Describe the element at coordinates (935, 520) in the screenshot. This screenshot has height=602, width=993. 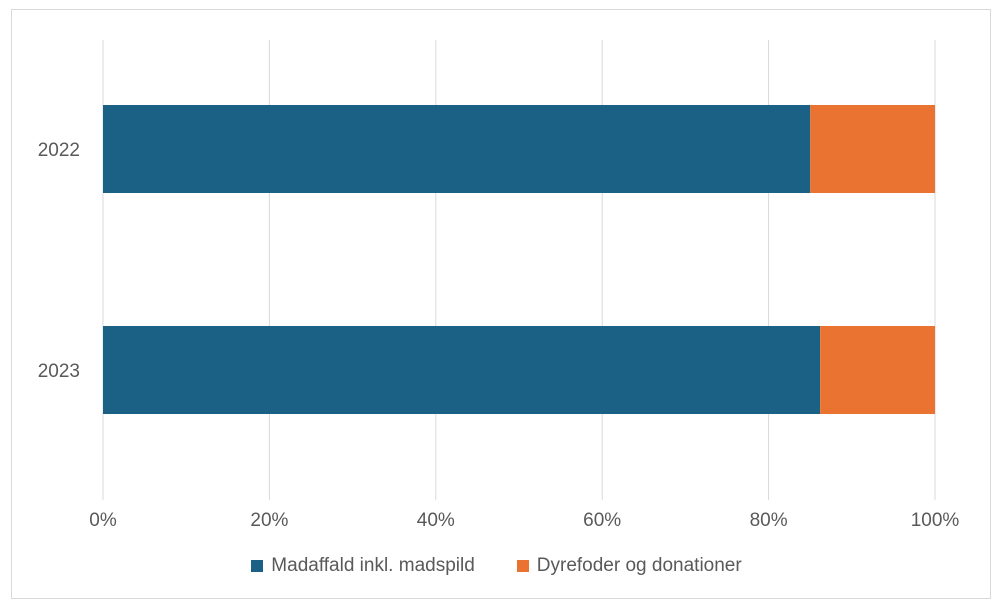
I see `x-tick-label-5: 100%` at that location.